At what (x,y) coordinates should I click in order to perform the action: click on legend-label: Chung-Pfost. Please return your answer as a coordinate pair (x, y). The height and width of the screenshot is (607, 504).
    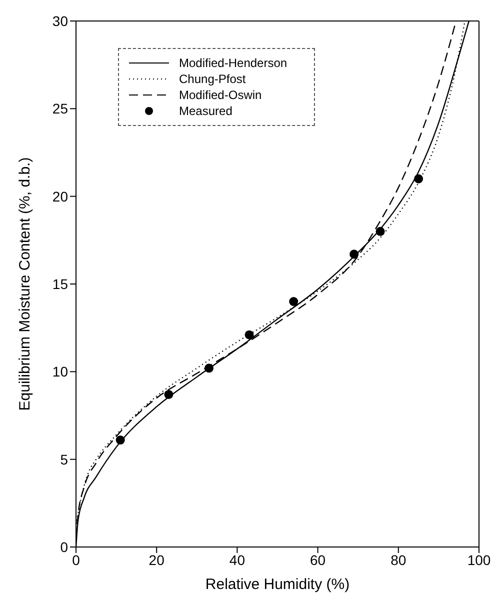
    Looking at the image, I should click on (212, 79).